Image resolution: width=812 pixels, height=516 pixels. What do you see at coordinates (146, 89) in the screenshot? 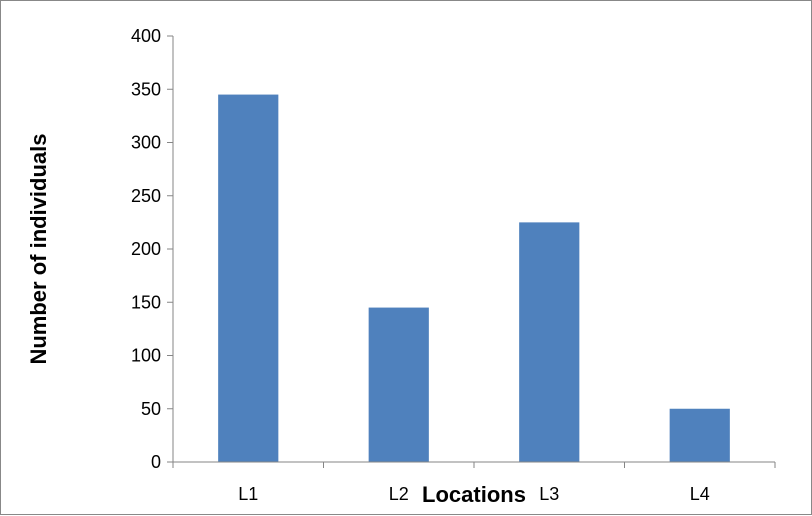
I see `y-tick-label: 350` at bounding box center [146, 89].